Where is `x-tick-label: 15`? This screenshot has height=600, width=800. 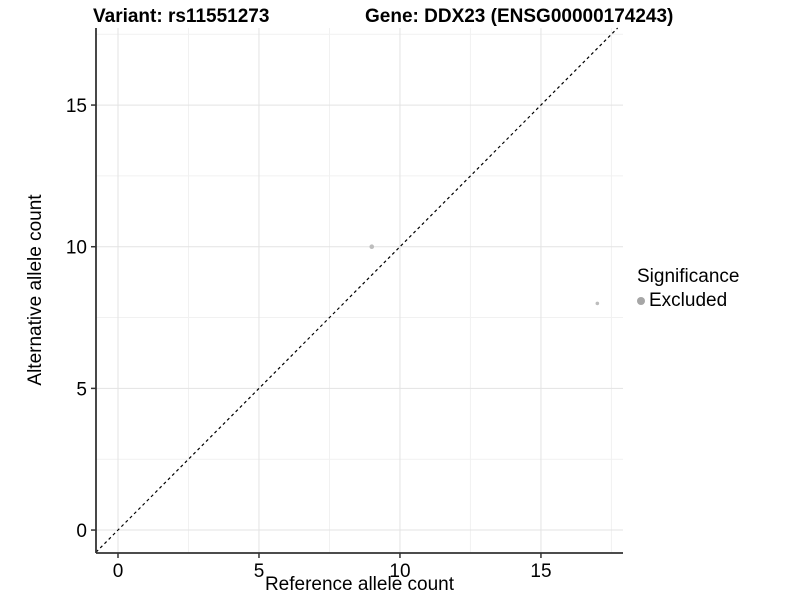 x-tick-label: 15 is located at coordinates (540, 571).